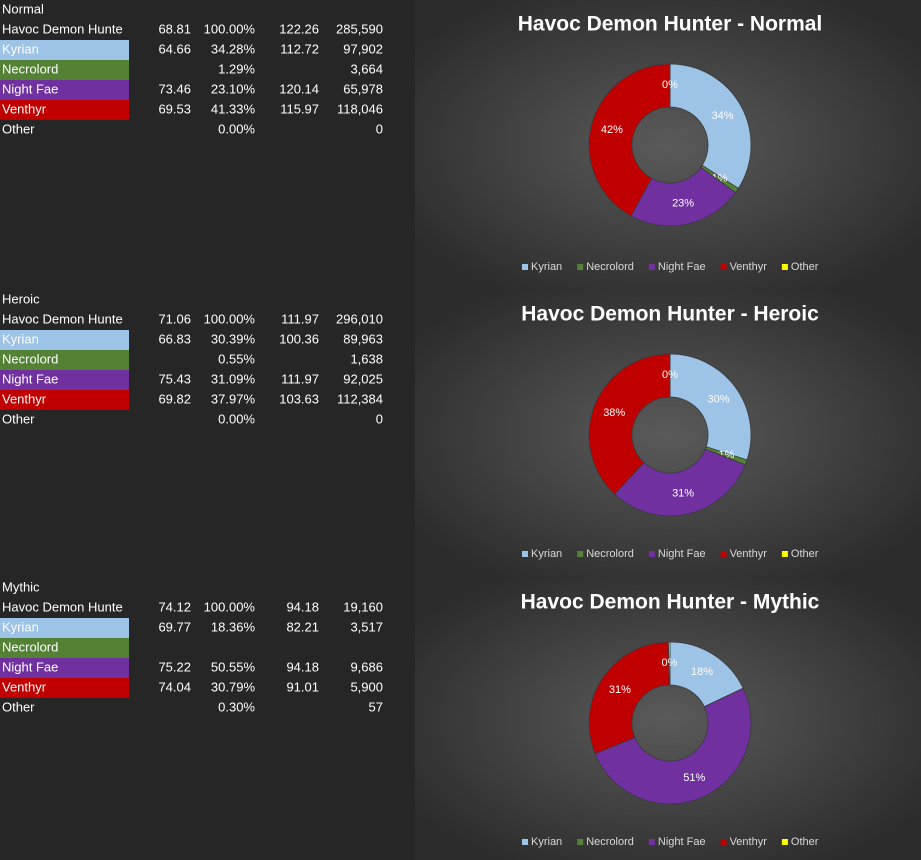  I want to click on cell: 285,590, so click(359, 28).